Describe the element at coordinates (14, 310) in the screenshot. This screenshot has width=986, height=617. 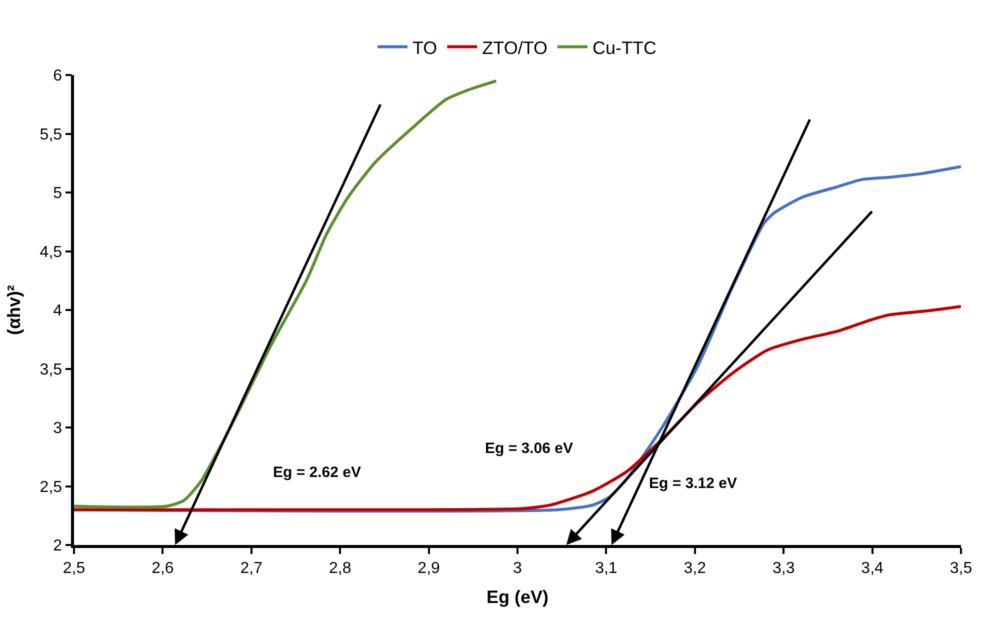
I see `y-axis-title: (αhv)²` at that location.